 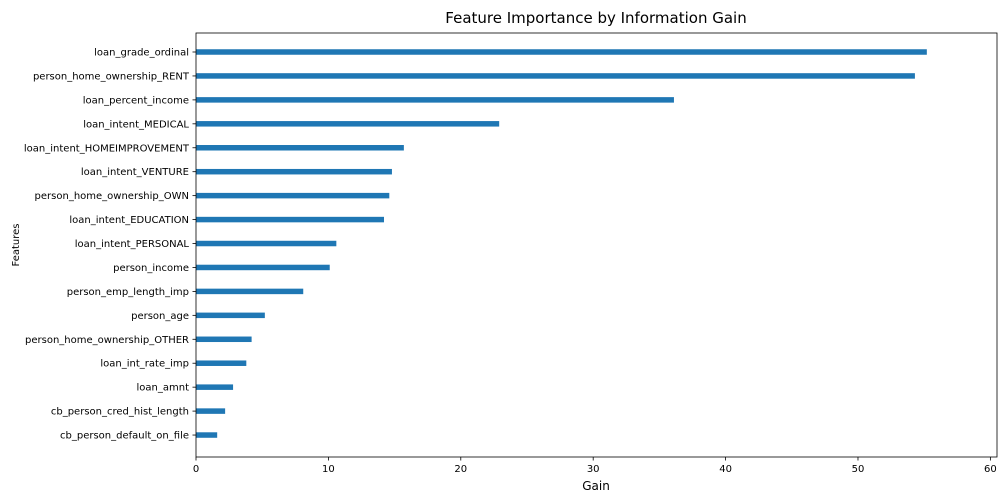 What do you see at coordinates (120, 412) in the screenshot?
I see `y-tick-label: cb_person_cred_hist_length` at bounding box center [120, 412].